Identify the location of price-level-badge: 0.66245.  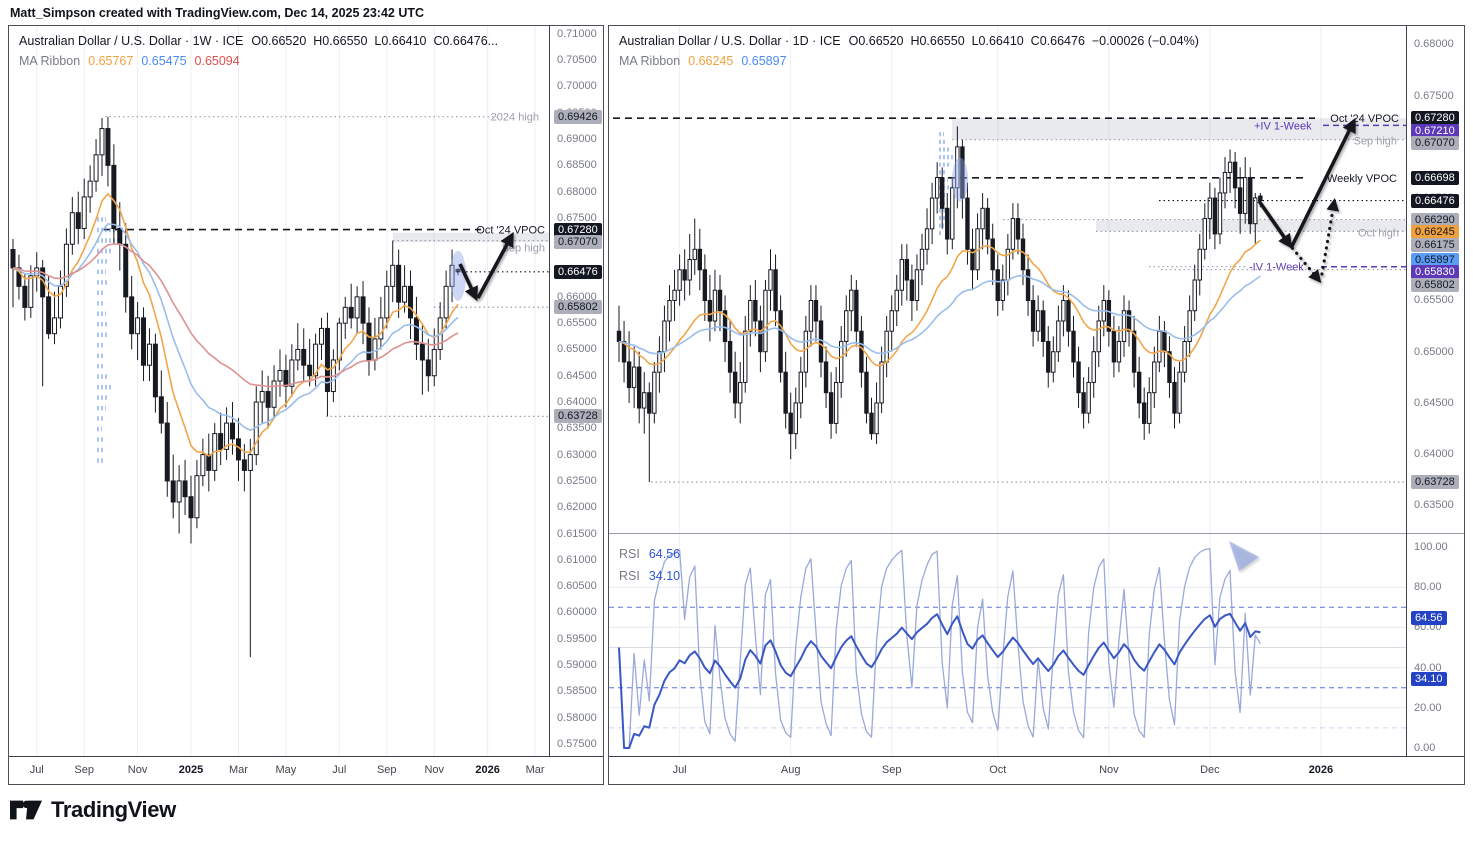
(1435, 232).